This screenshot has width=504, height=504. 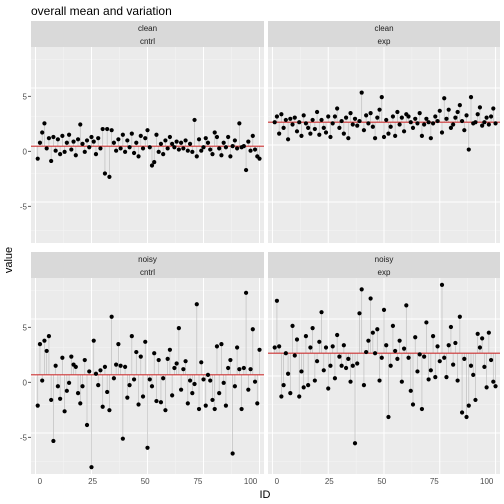 What do you see at coordinates (25, 382) in the screenshot?
I see `y-tick-label: 0` at bounding box center [25, 382].